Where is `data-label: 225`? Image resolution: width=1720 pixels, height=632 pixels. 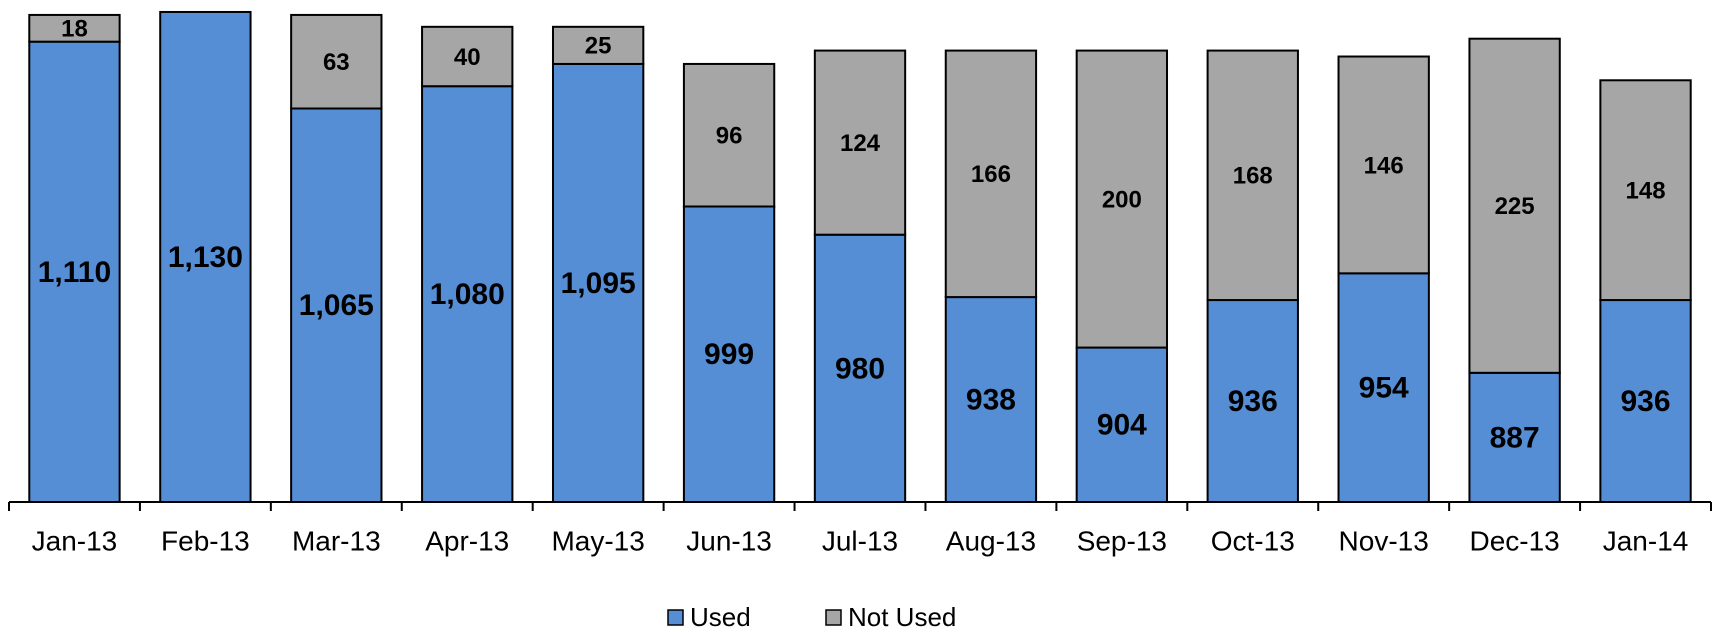
data-label: 225 is located at coordinates (1515, 206).